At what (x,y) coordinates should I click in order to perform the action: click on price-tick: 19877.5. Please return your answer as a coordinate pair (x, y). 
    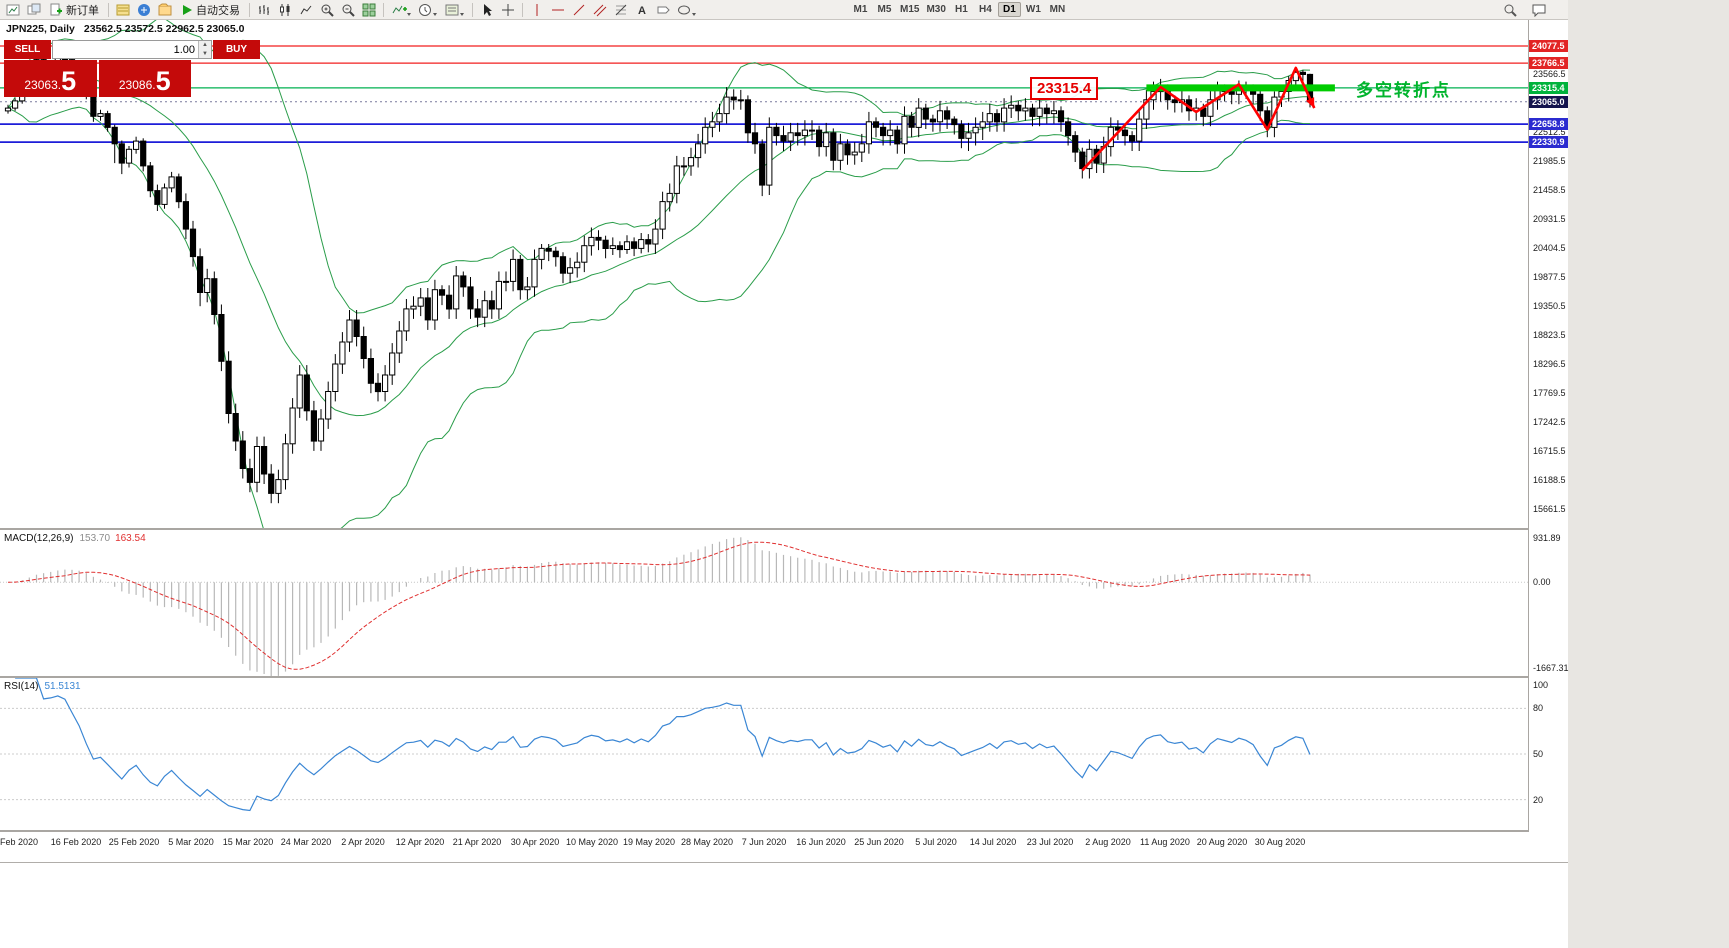
    Looking at the image, I should click on (1549, 277).